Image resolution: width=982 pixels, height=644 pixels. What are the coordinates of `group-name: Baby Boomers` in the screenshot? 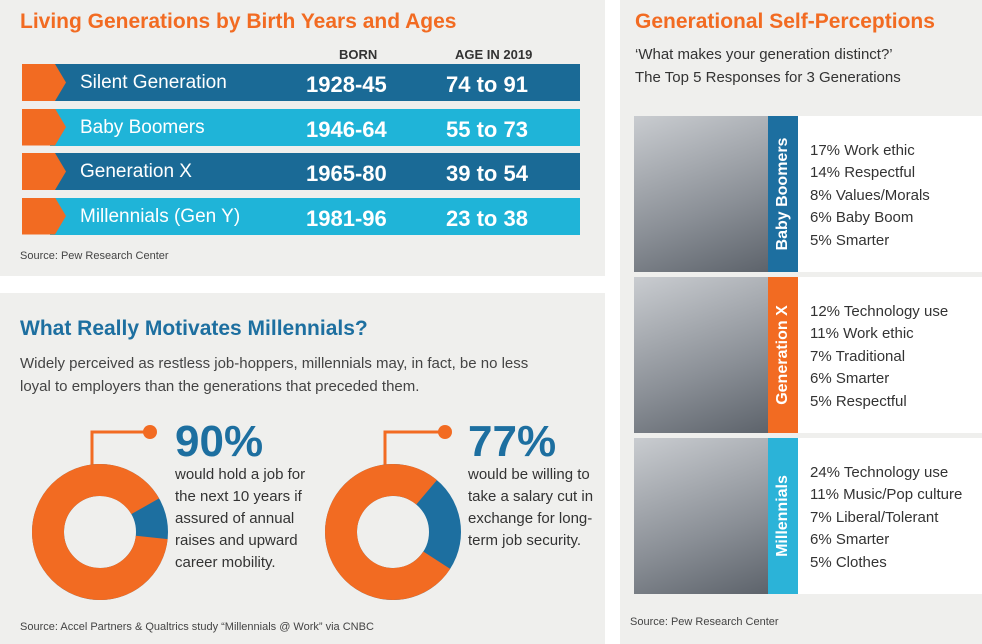 It's located at (782, 194).